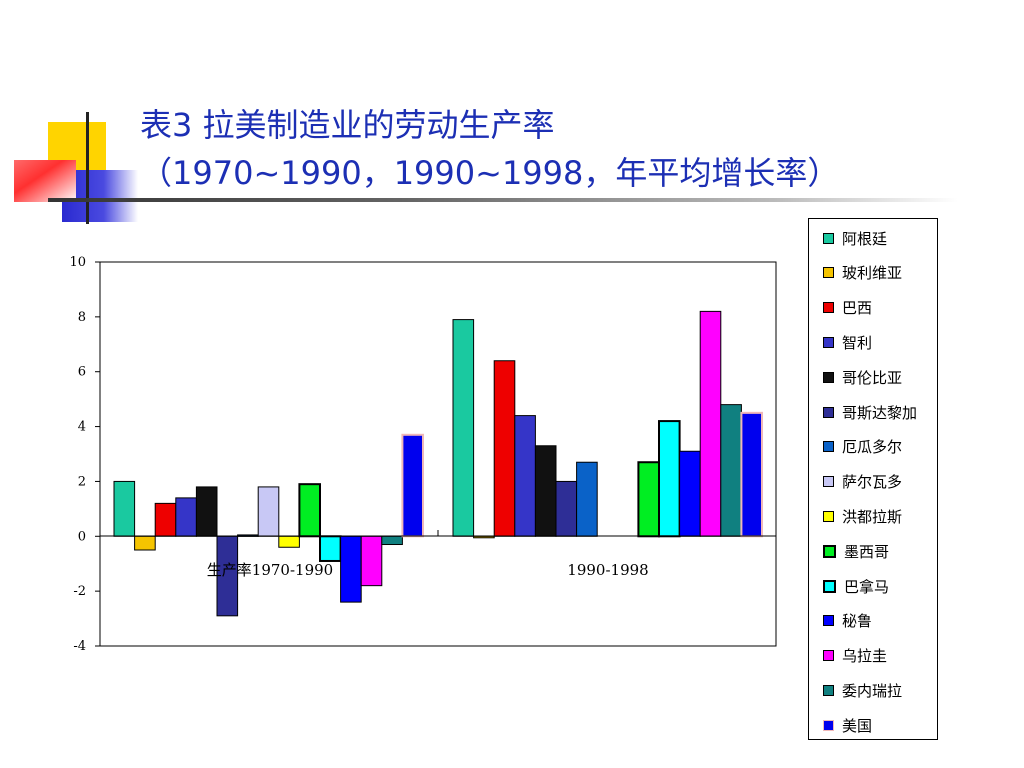 Image resolution: width=1024 pixels, height=768 pixels. I want to click on legend-item: 智利, so click(847, 342).